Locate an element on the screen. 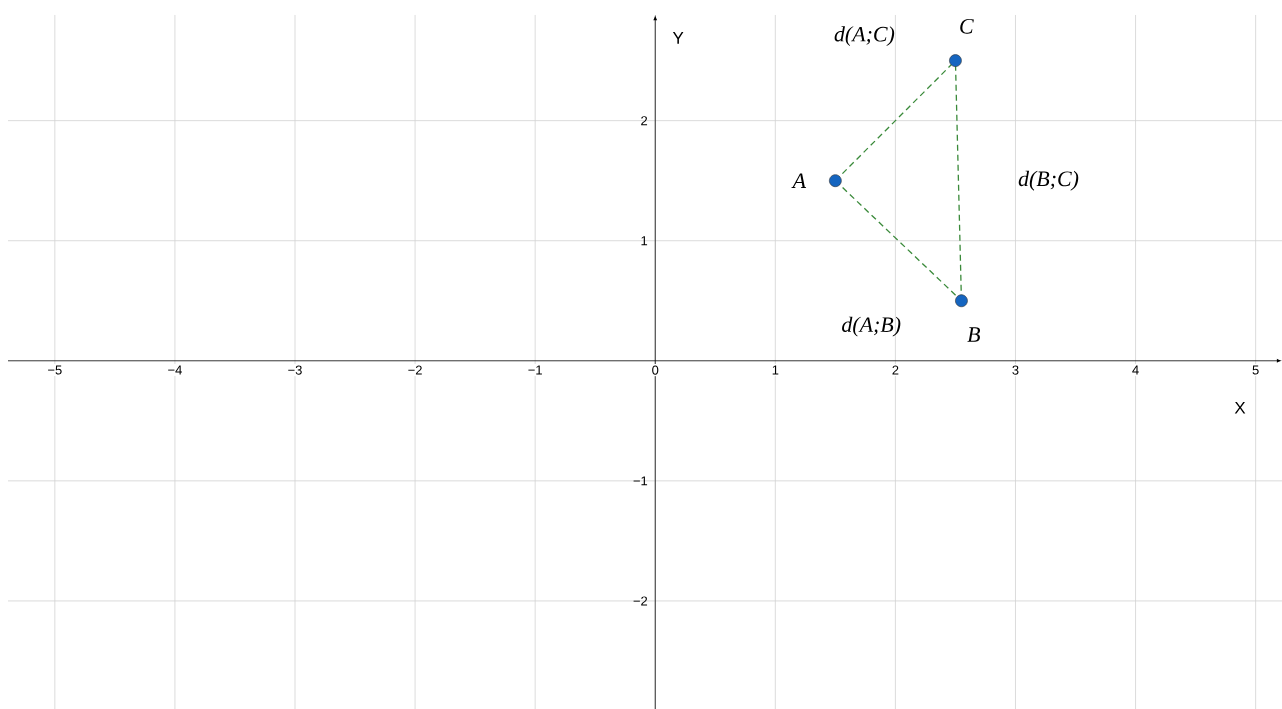  text: d(A;B) is located at coordinates (871, 326).